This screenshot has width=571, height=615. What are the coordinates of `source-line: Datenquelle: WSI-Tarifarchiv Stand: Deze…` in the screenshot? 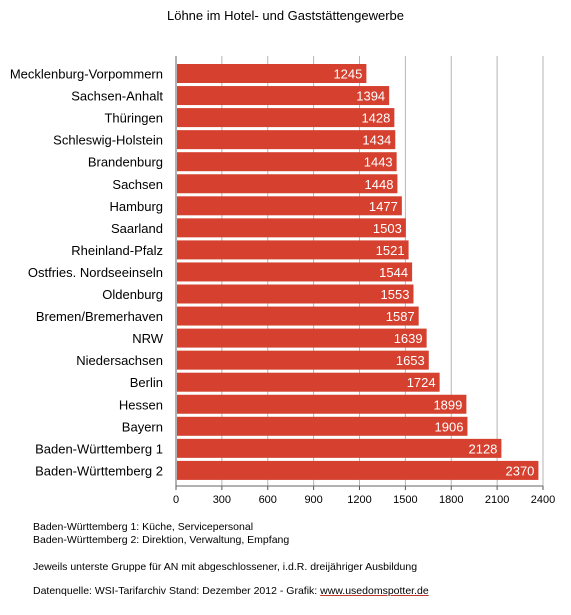 It's located at (231, 591).